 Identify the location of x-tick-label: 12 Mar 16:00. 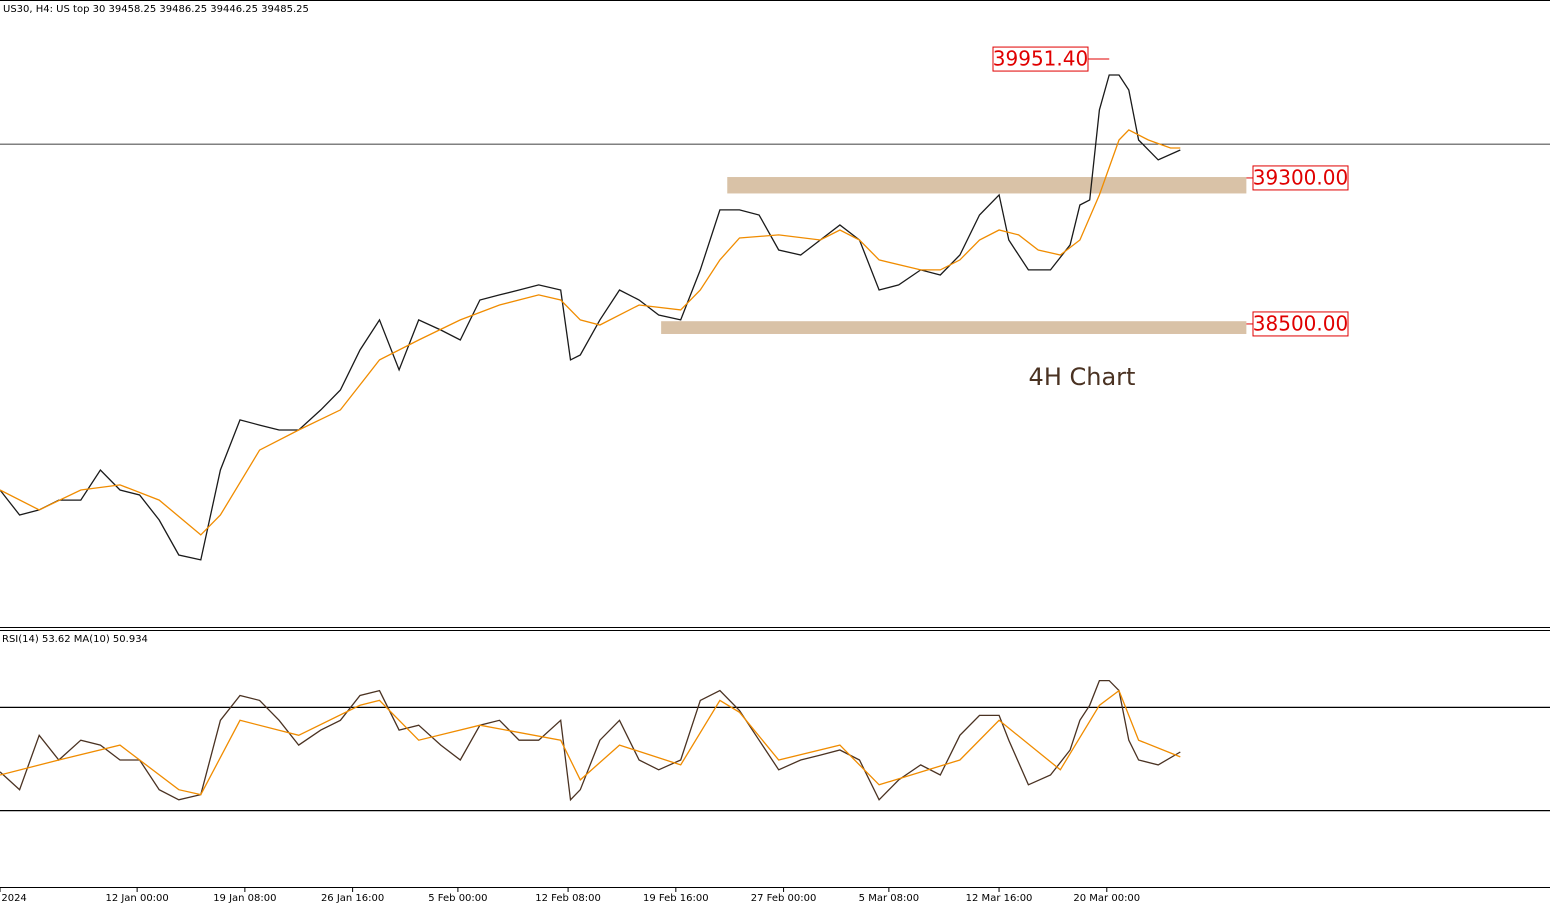
(999, 898).